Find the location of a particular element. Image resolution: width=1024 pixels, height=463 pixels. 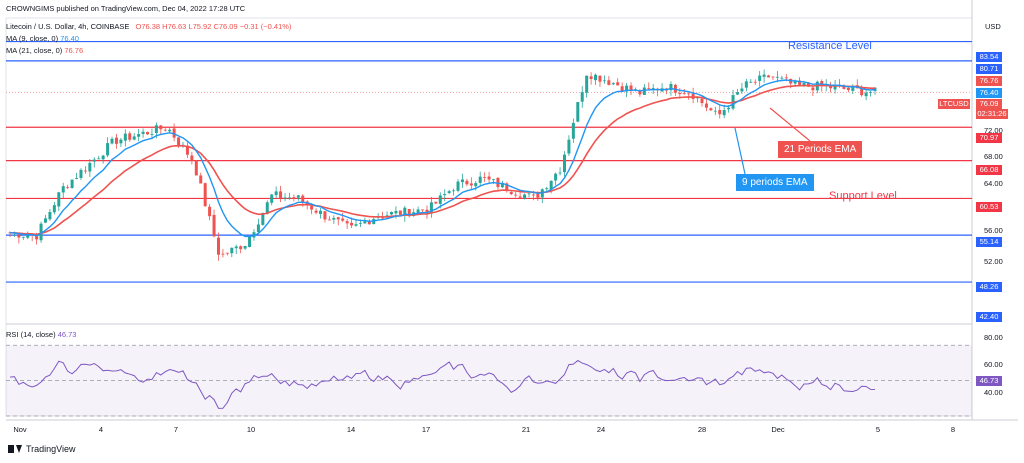

ma9-value: 76.40 is located at coordinates (69, 38).